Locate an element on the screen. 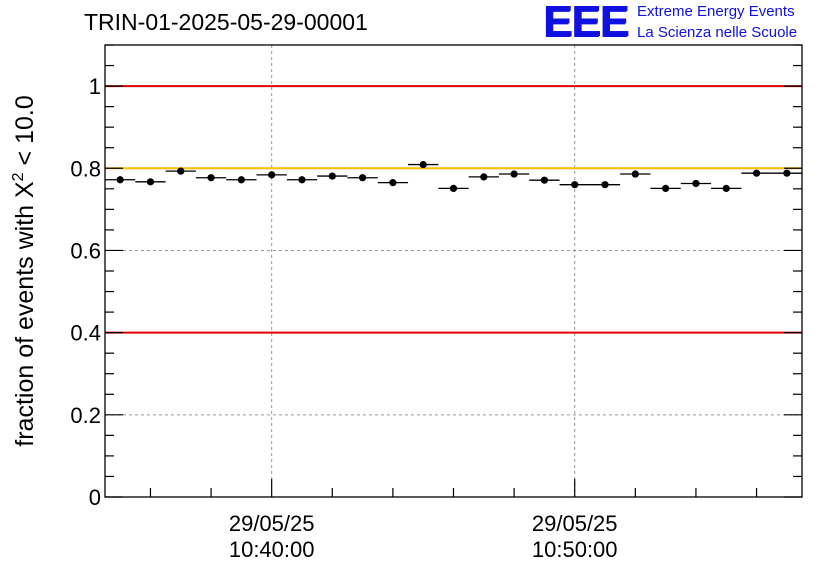  x-tick-label-time: 10:50:00 is located at coordinates (575, 549).